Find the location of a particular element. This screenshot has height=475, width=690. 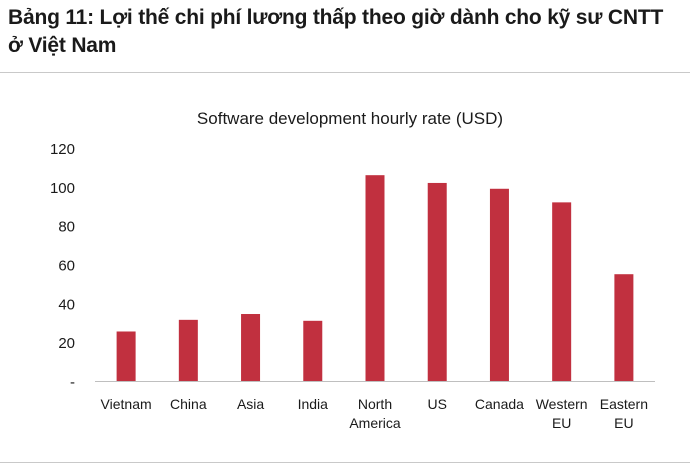

x-tick-label: Vietnam is located at coordinates (126, 404).